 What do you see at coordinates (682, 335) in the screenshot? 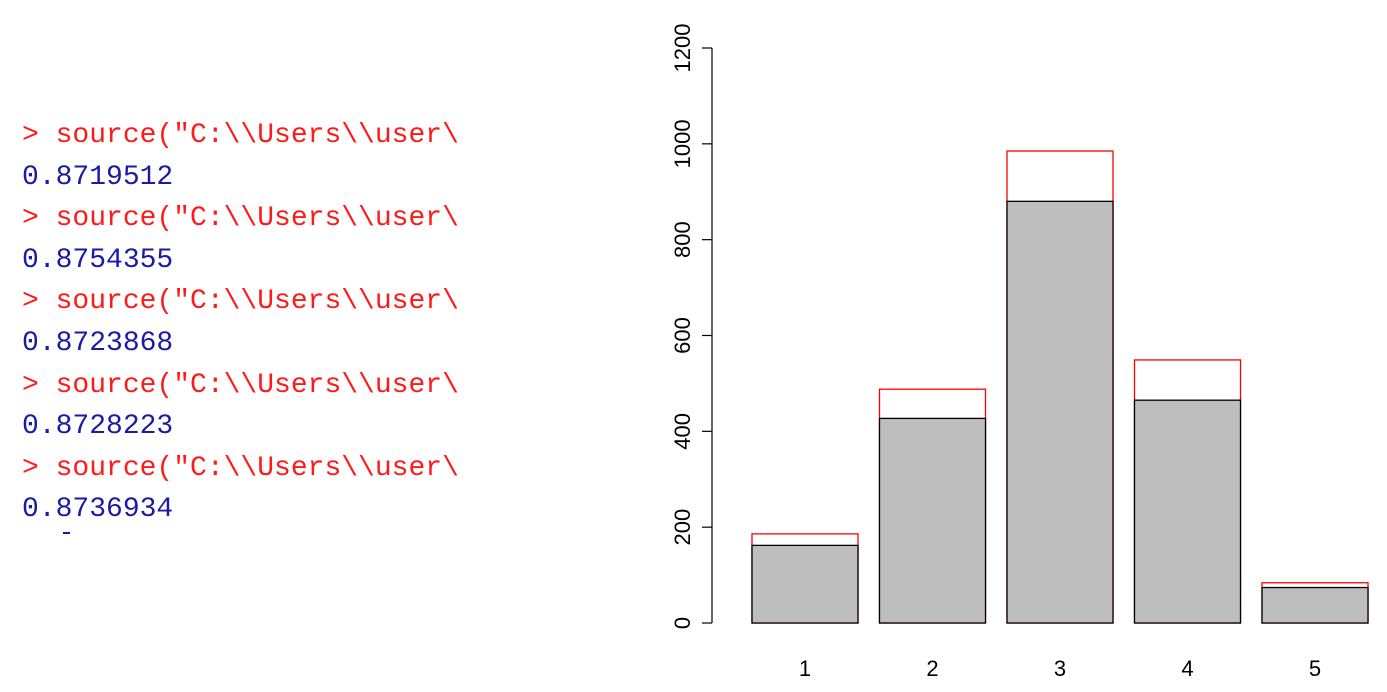
I see `y-tick-label: 600` at bounding box center [682, 335].